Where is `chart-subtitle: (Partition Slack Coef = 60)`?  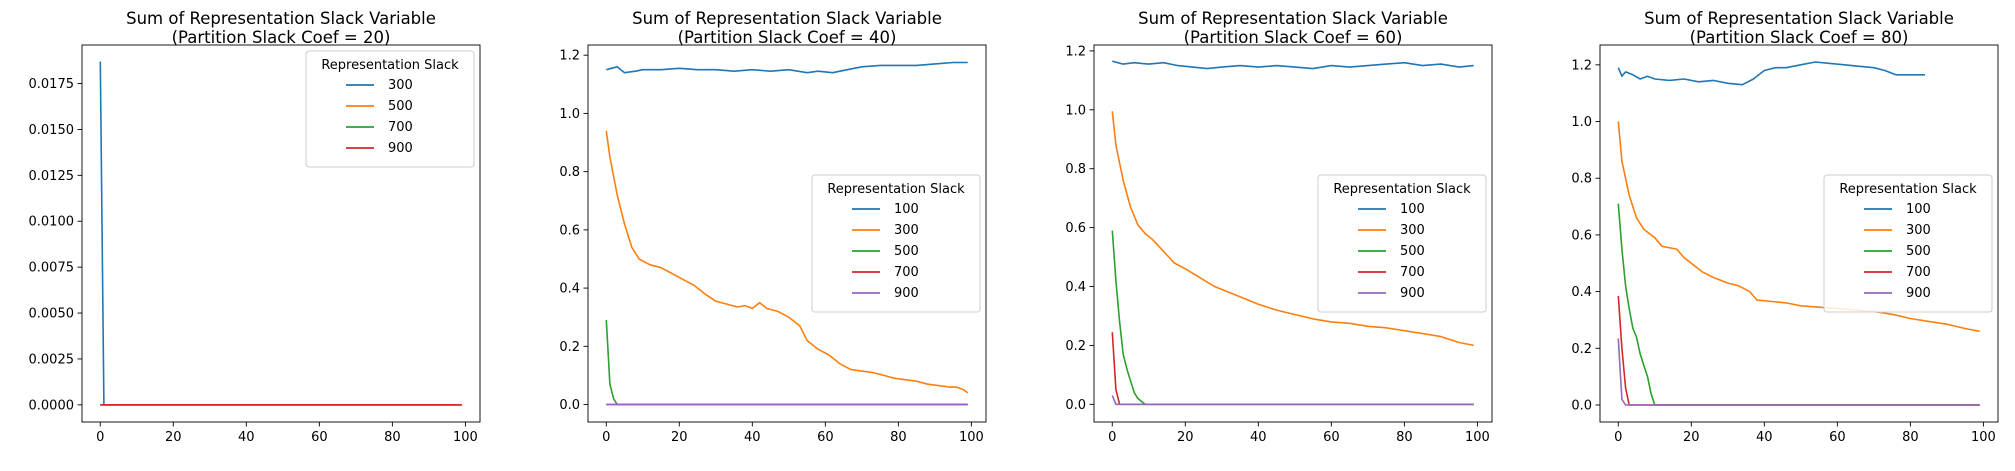
chart-subtitle: (Partition Slack Coef = 60) is located at coordinates (1293, 37).